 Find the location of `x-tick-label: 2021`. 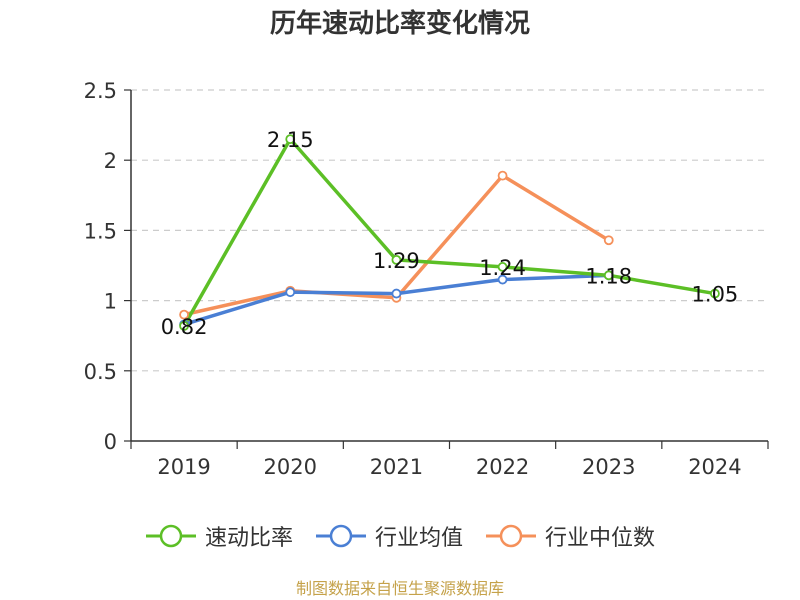

x-tick-label: 2021 is located at coordinates (396, 467).